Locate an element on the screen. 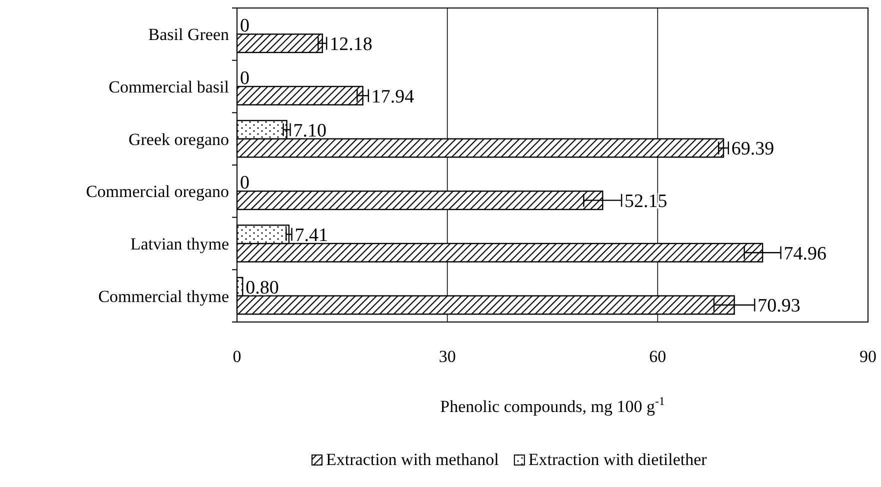  y-tick-label: Commercial basil is located at coordinates (169, 86).